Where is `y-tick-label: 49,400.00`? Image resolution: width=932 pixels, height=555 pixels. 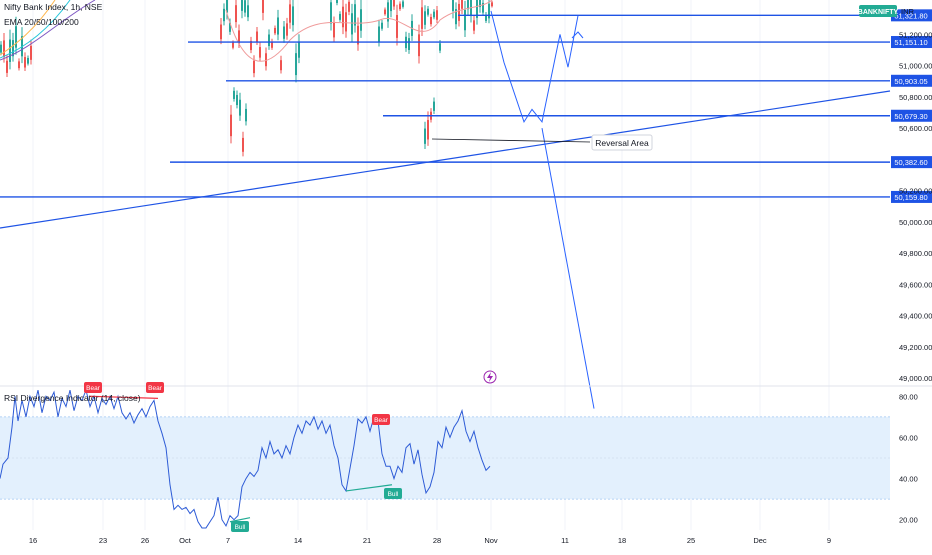
y-tick-label: 49,400.00 is located at coordinates (915, 316).